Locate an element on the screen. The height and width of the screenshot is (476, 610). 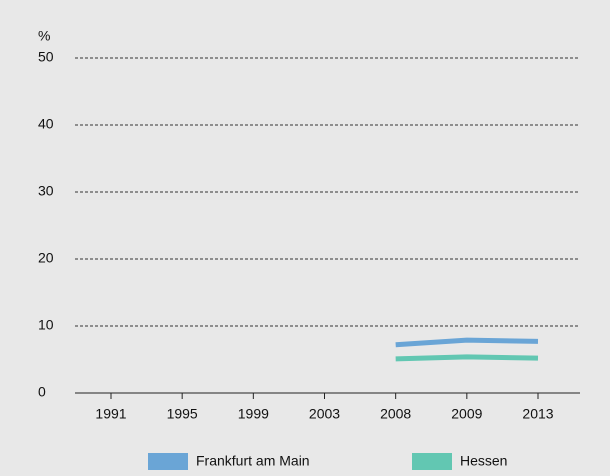
y-tick-label: 30 is located at coordinates (46, 191).